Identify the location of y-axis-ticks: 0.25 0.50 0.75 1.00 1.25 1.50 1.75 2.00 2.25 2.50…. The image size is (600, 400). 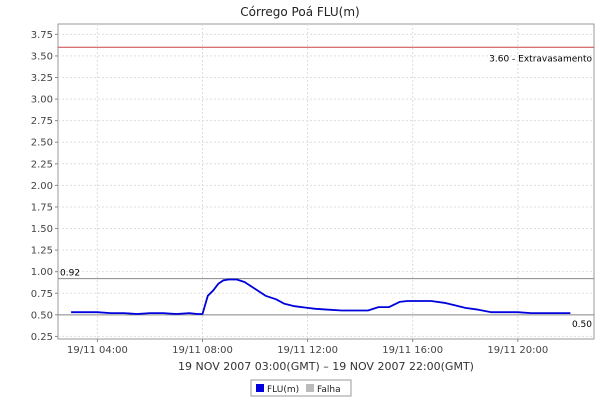
(44, 186).